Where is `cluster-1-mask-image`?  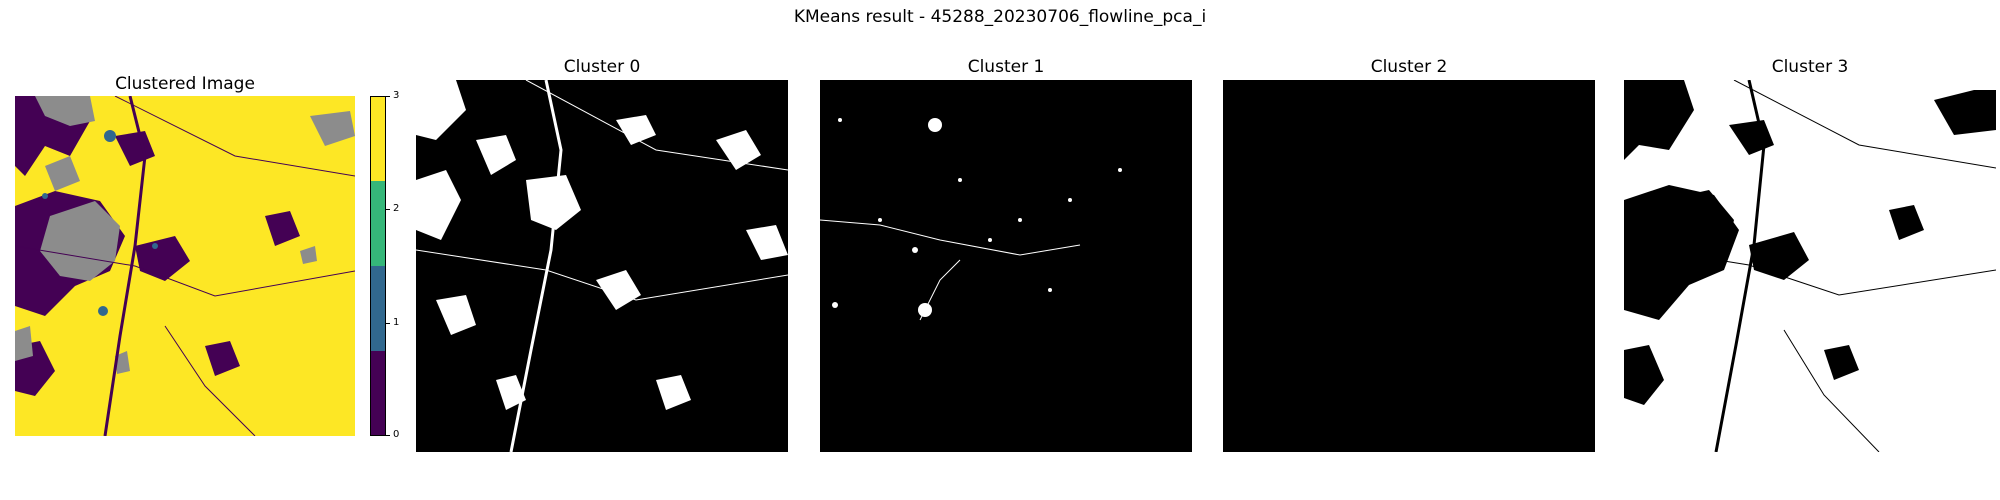 cluster-1-mask-image is located at coordinates (1006, 266).